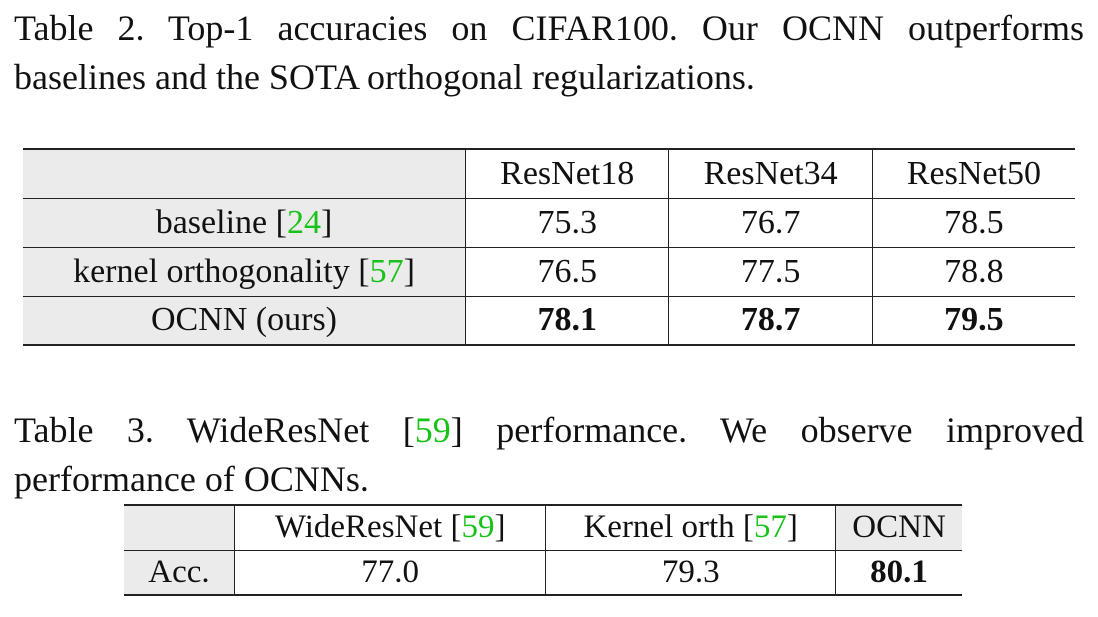 This screenshot has height=617, width=1098. Describe the element at coordinates (179, 572) in the screenshot. I see `table3-row-label-acc: Acc.` at that location.